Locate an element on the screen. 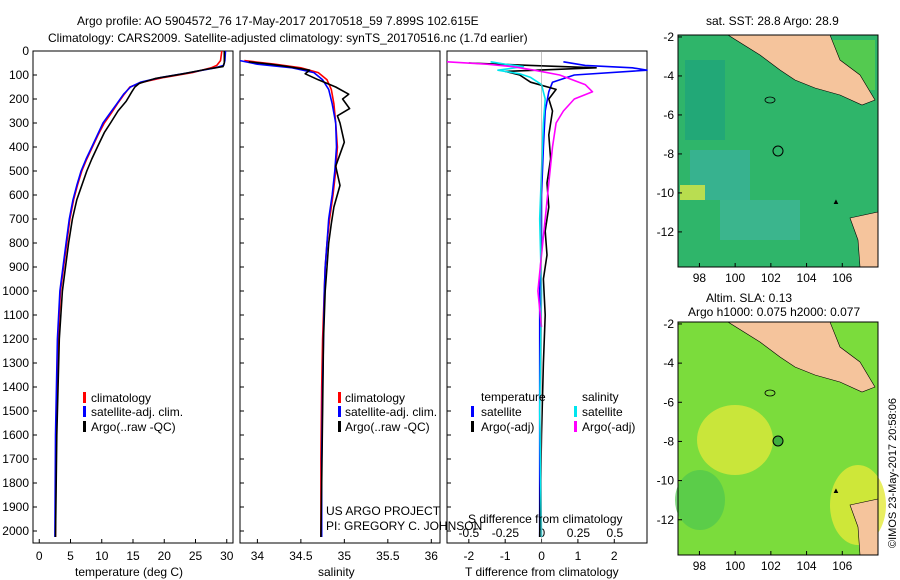  credit-project: US ARGO PROJECT is located at coordinates (383, 511).